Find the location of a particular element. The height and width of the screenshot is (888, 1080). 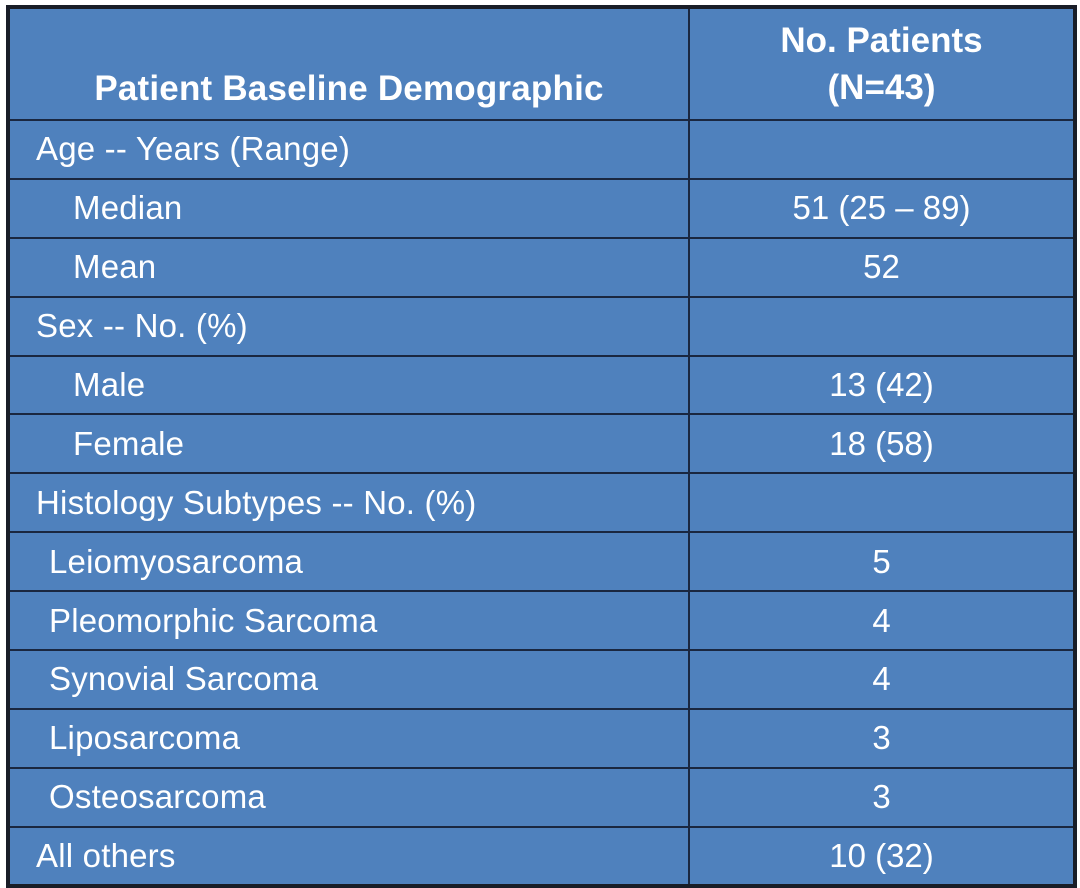

table-row: Leiomyosarcoma 5 is located at coordinates (541, 562).